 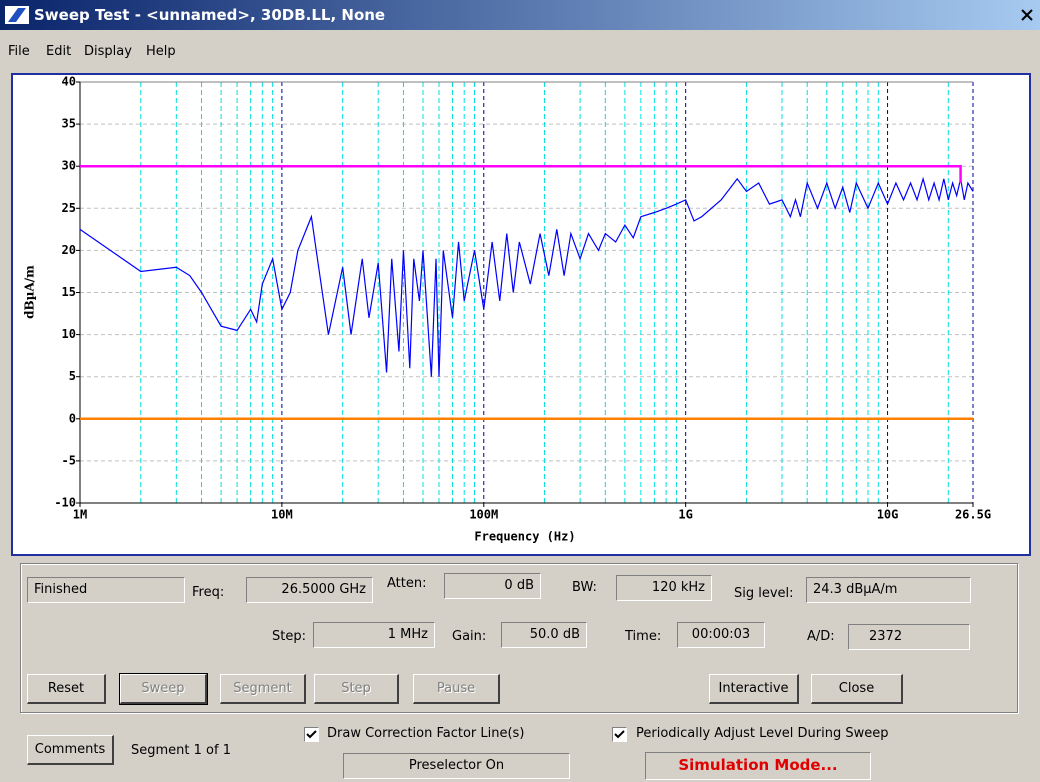 I want to click on y-tick-label: 30, so click(x=69, y=166).